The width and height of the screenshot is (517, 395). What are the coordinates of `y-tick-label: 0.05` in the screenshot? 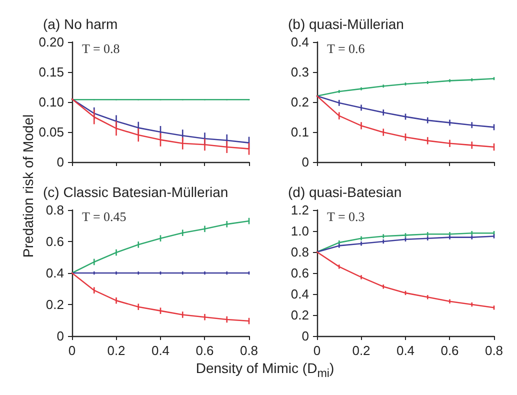 It's located at (51, 132).